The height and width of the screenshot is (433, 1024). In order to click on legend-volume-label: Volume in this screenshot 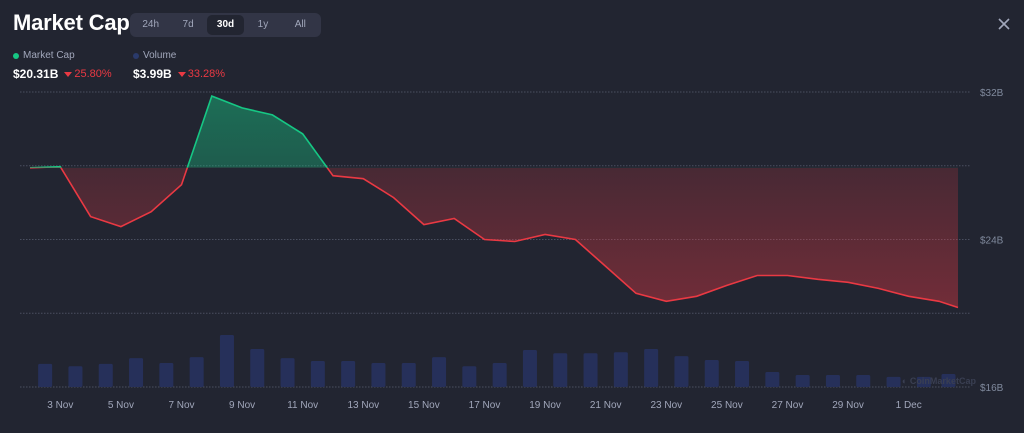, I will do `click(160, 55)`.